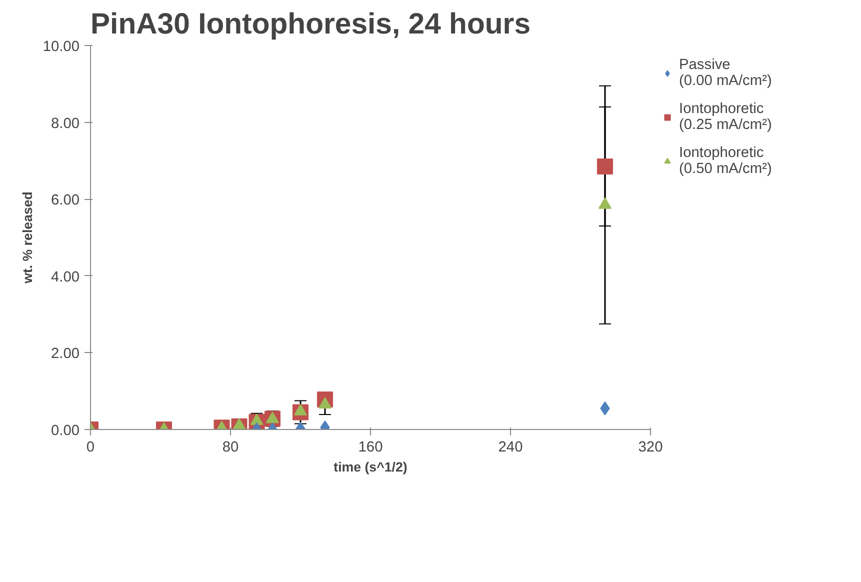  What do you see at coordinates (61, 47) in the screenshot?
I see `y-tick-label: 10.00` at bounding box center [61, 47].